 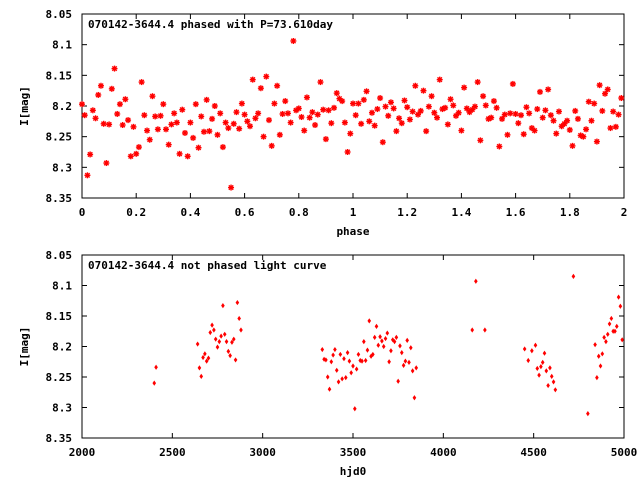 I want to click on x-tick-label: 1.2, so click(x=407, y=212).